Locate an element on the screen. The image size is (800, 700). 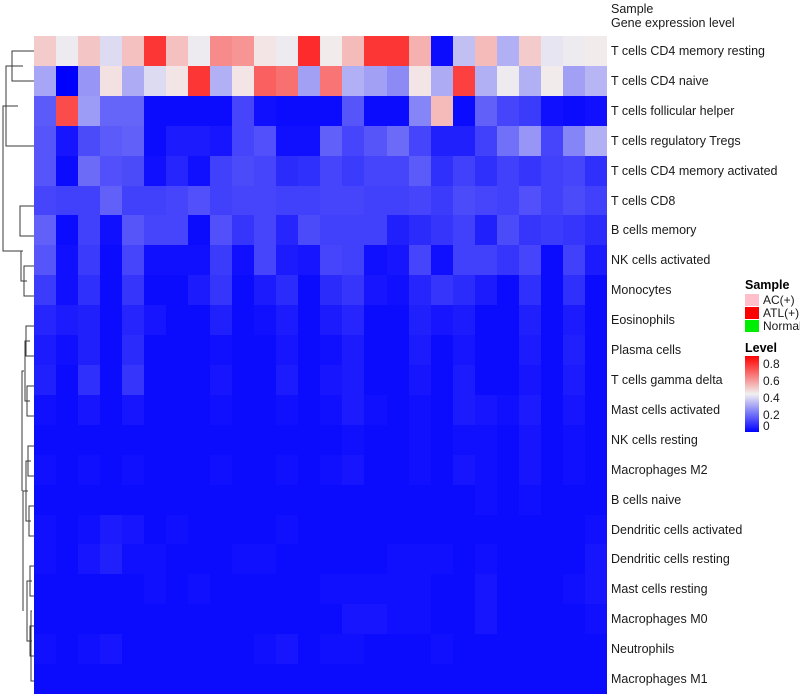
sample-legend-label: ATL(+) is located at coordinates (781, 312).